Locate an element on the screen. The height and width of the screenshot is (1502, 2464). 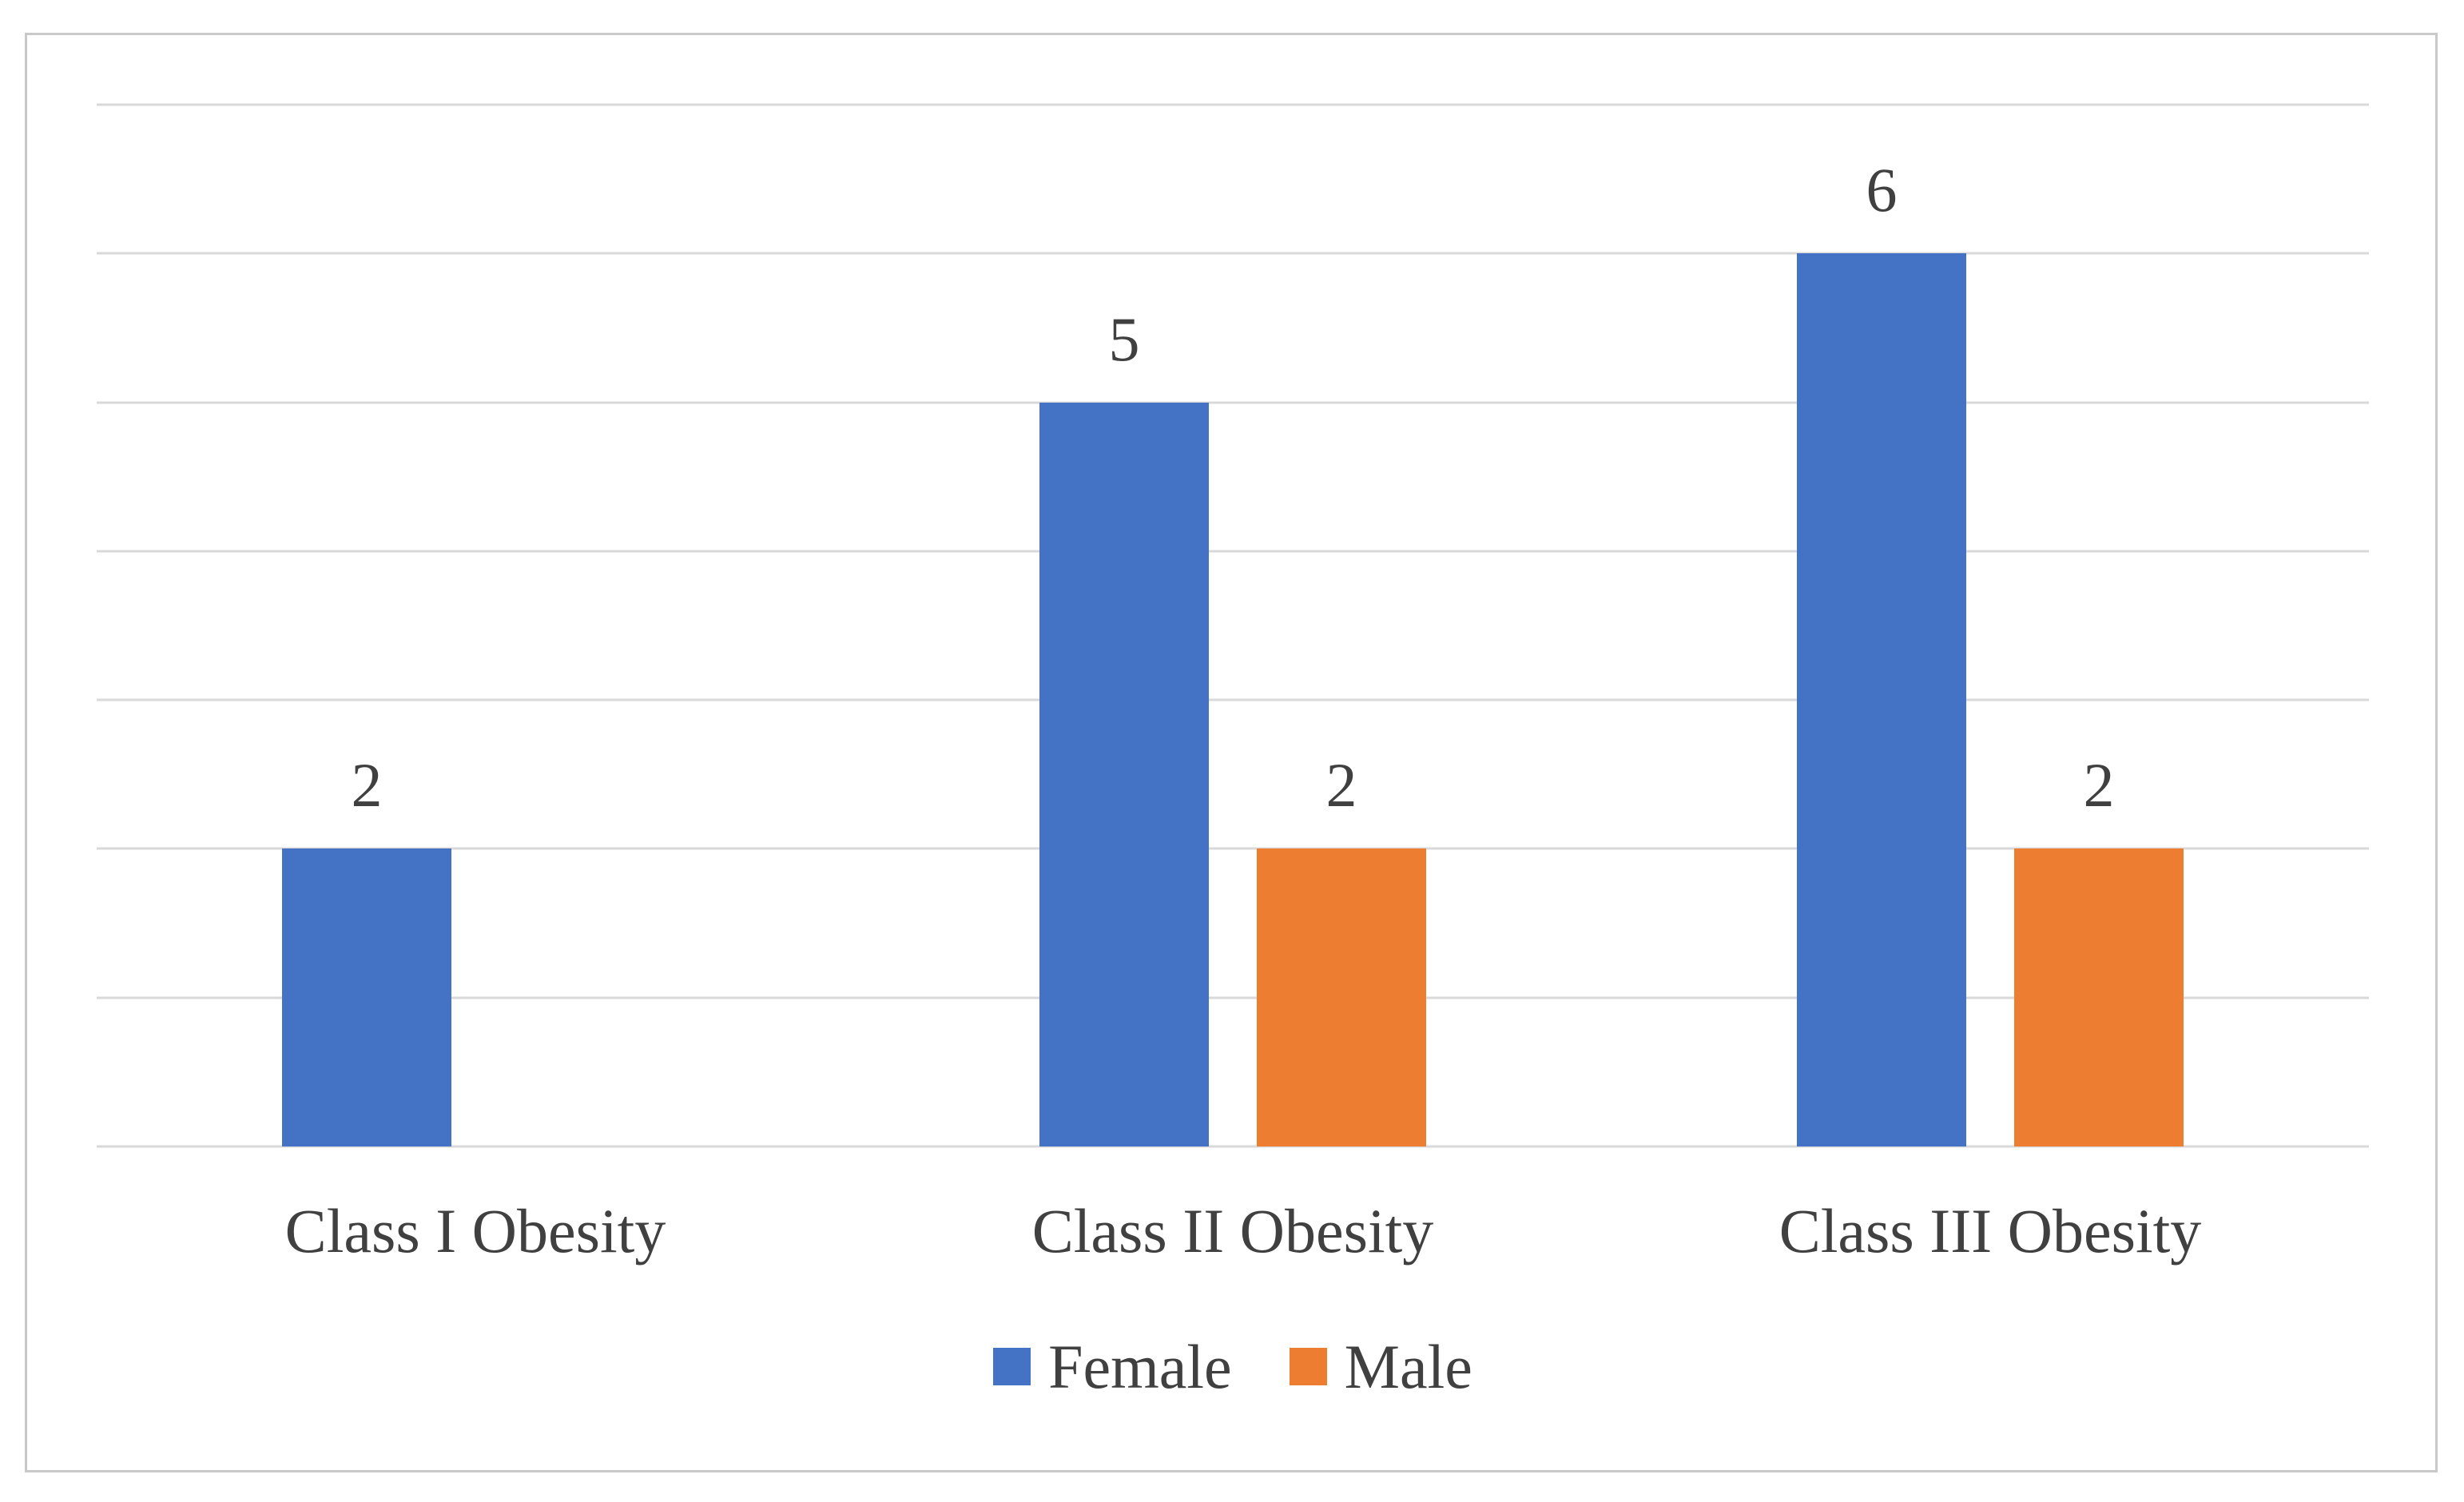
legend-swatch-female-icon is located at coordinates (1012, 1367).